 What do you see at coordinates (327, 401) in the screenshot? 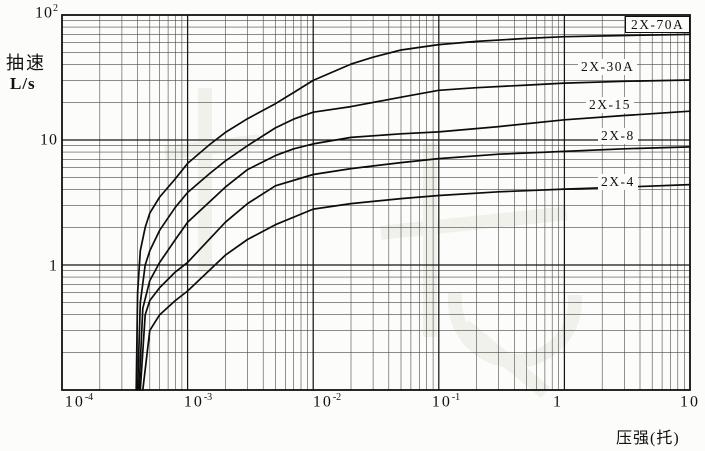
I see `x-tick-1e-2: 10⁻²` at bounding box center [327, 401].